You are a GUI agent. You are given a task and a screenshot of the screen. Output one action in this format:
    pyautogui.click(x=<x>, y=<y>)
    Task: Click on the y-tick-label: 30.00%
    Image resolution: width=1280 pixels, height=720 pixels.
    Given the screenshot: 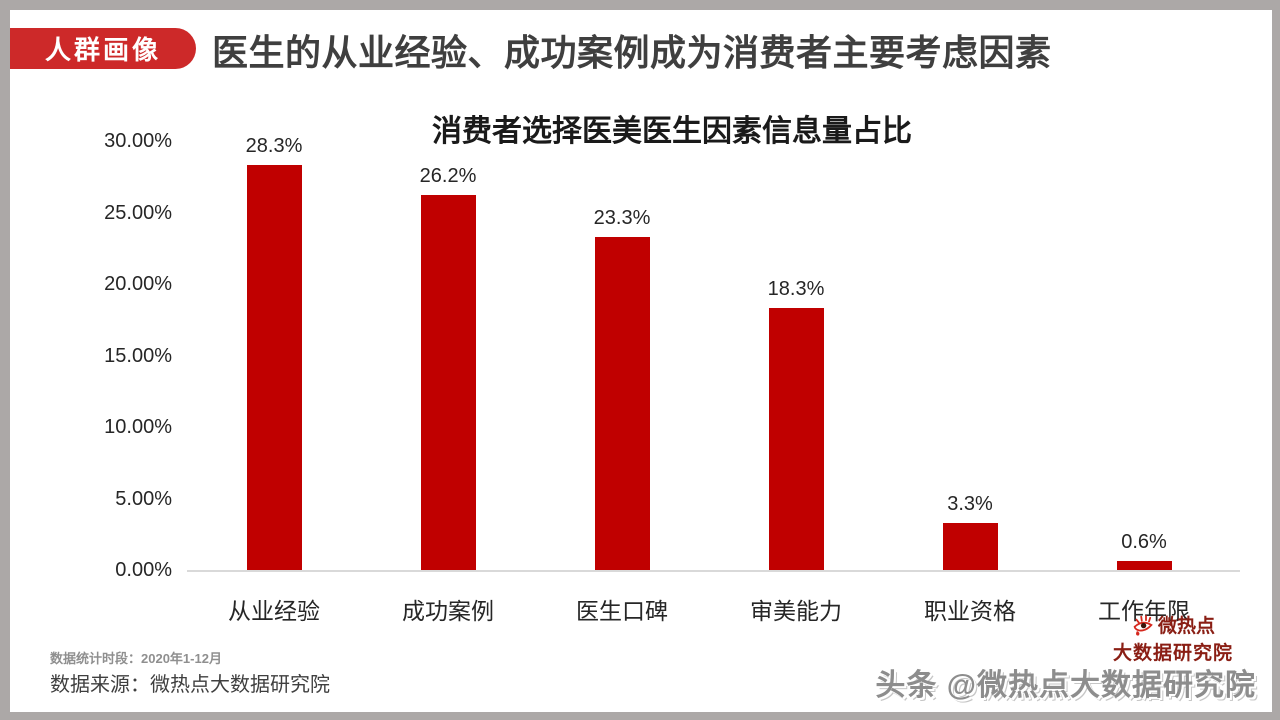 What is the action you would take?
    pyautogui.click(x=138, y=141)
    